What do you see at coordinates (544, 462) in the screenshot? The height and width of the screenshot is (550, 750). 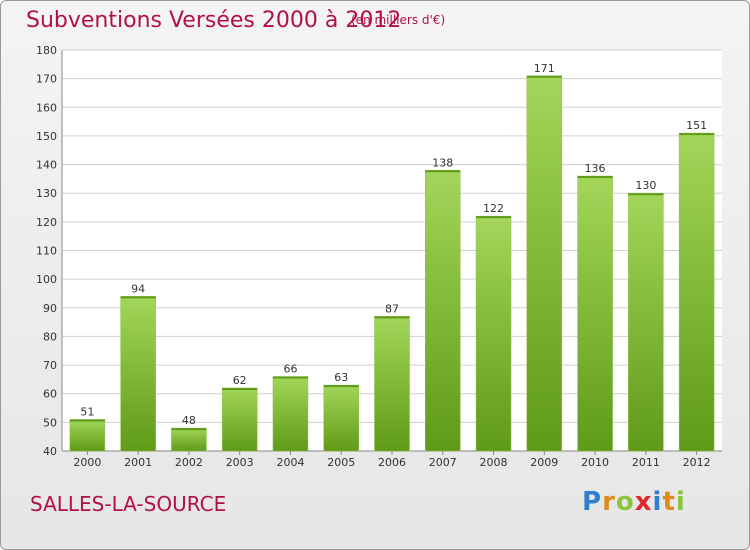 I see `x-tick-label: 2009` at bounding box center [544, 462].